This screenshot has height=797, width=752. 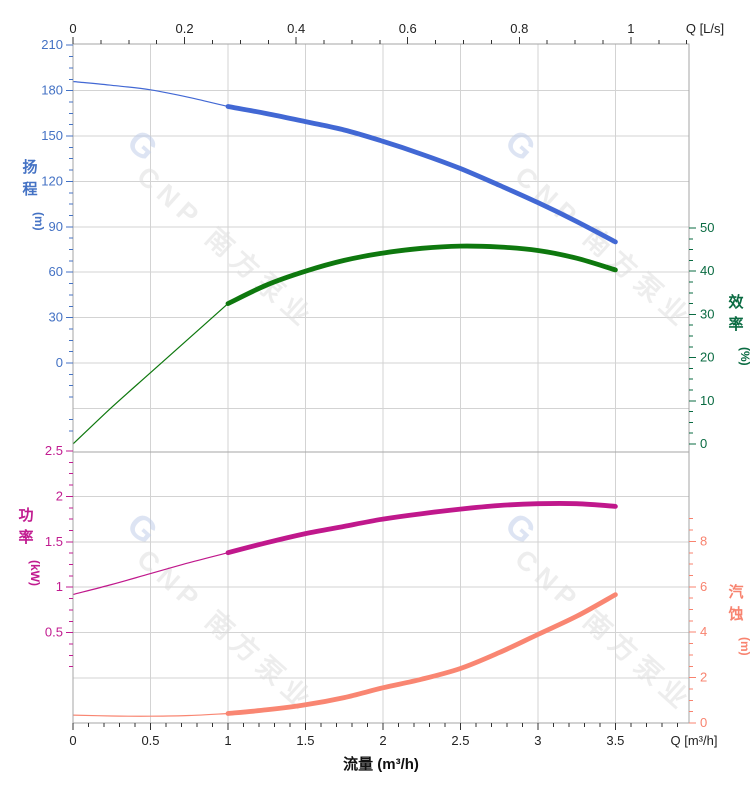 I want to click on bottom-axis-title: 流量 (m³/h), so click(x=381, y=764).